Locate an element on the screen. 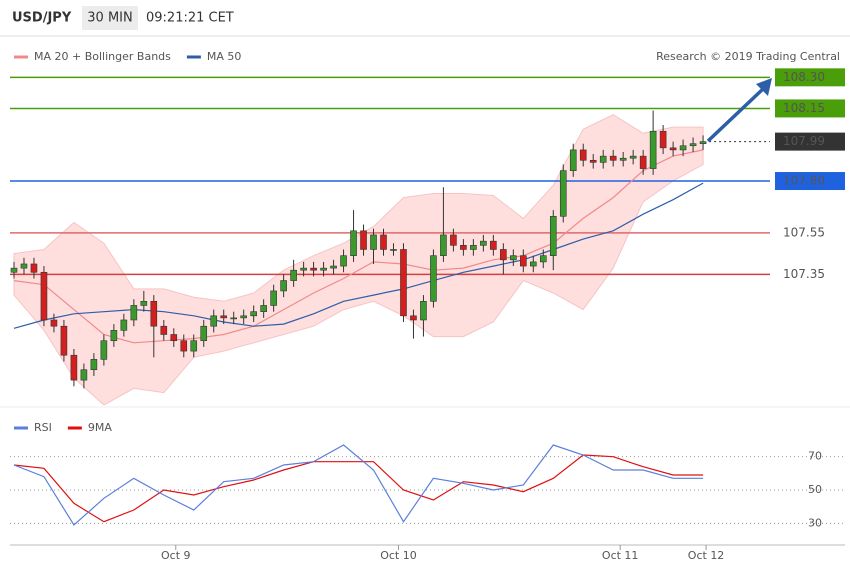  legend-label: MA 20 + Bollinger Bands is located at coordinates (102, 56).